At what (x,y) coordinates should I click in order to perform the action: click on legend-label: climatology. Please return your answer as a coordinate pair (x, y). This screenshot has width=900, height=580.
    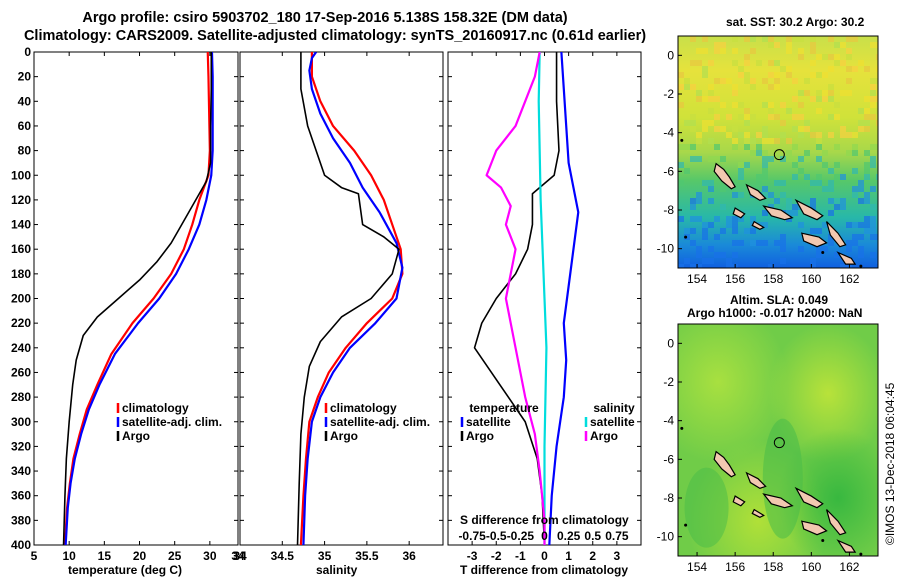
    Looking at the image, I should click on (363, 408).